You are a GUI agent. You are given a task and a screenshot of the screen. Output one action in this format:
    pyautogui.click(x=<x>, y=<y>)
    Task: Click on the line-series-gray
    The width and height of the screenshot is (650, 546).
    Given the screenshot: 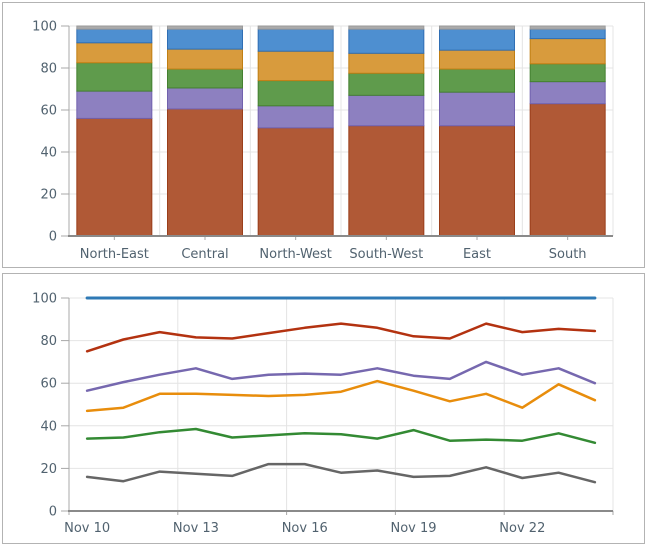 What is the action you would take?
    pyautogui.click(x=341, y=473)
    